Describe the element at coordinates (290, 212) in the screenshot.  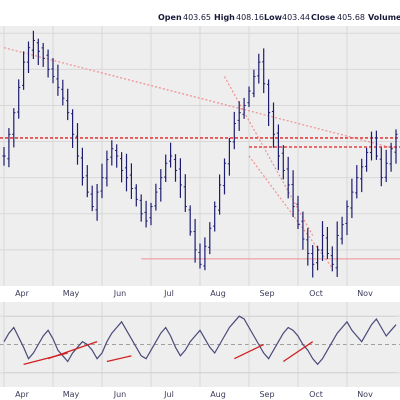
I see `channel-lower-line` at that location.